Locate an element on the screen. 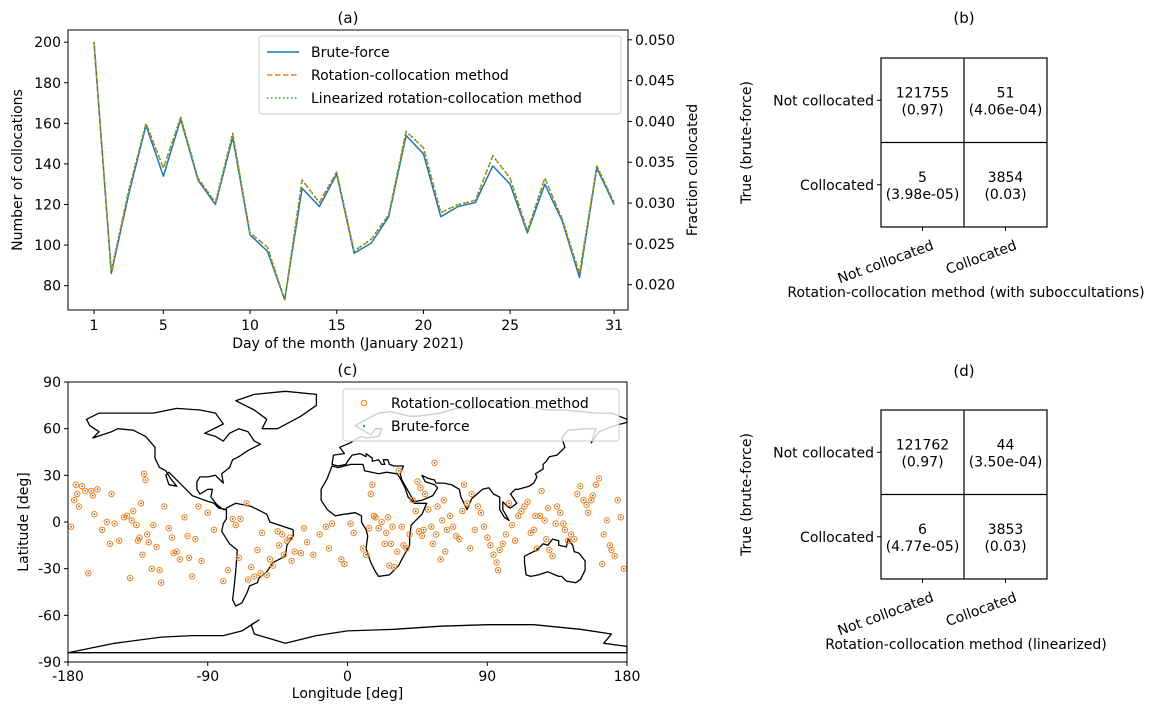 The width and height of the screenshot is (1165, 705). y-tick-label: 200 is located at coordinates (47, 43).